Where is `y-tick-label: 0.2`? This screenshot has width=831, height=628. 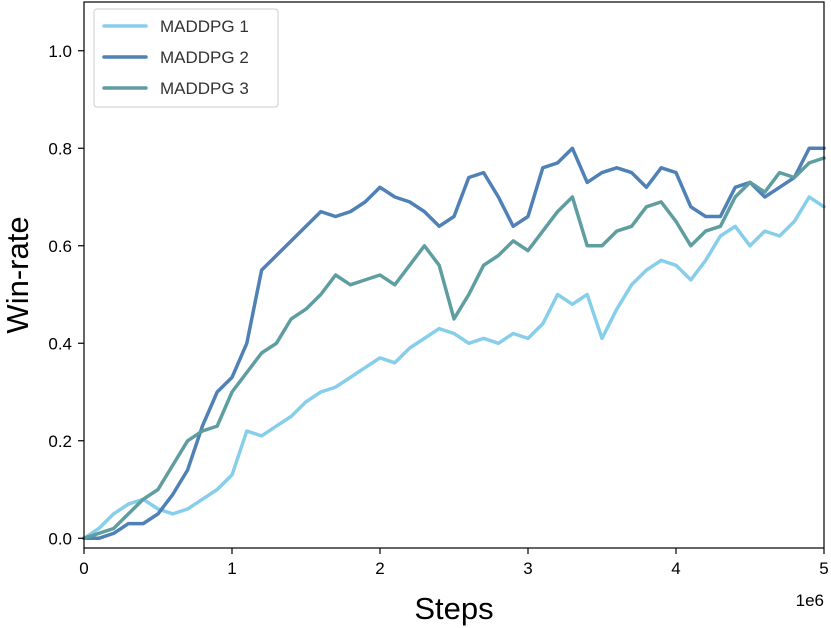 y-tick-label: 0.2 is located at coordinates (60, 441).